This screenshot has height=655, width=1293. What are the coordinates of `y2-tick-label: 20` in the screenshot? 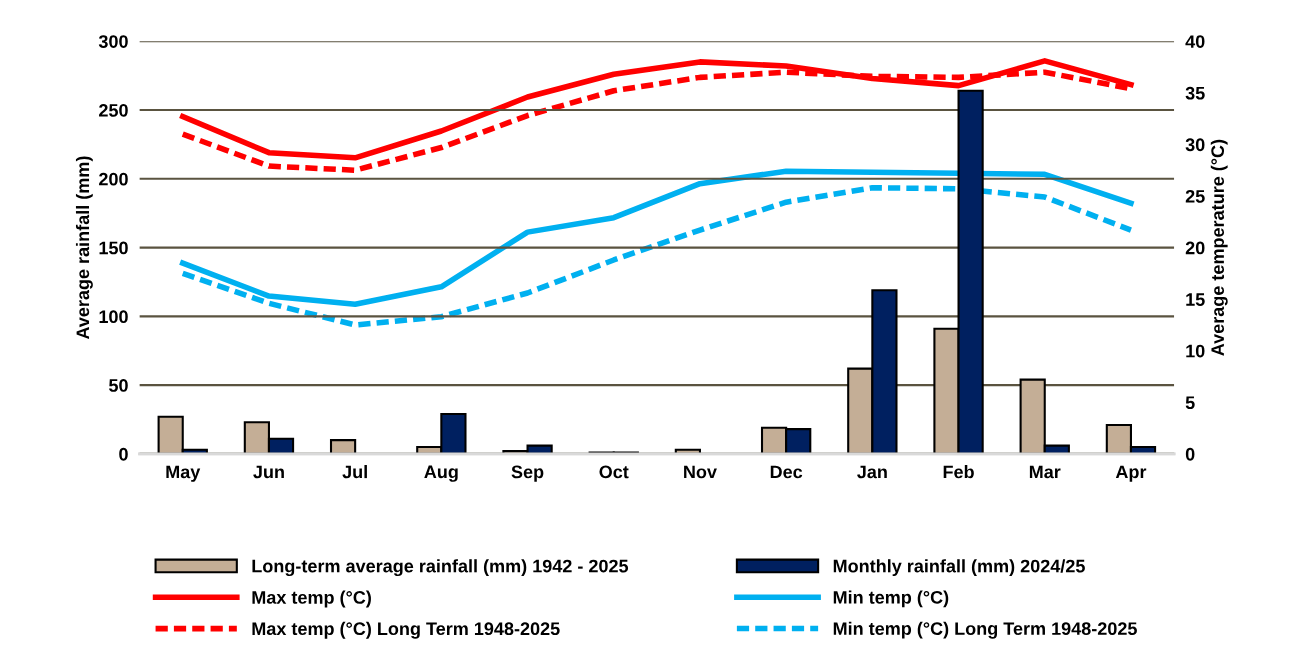 It's located at (1195, 248).